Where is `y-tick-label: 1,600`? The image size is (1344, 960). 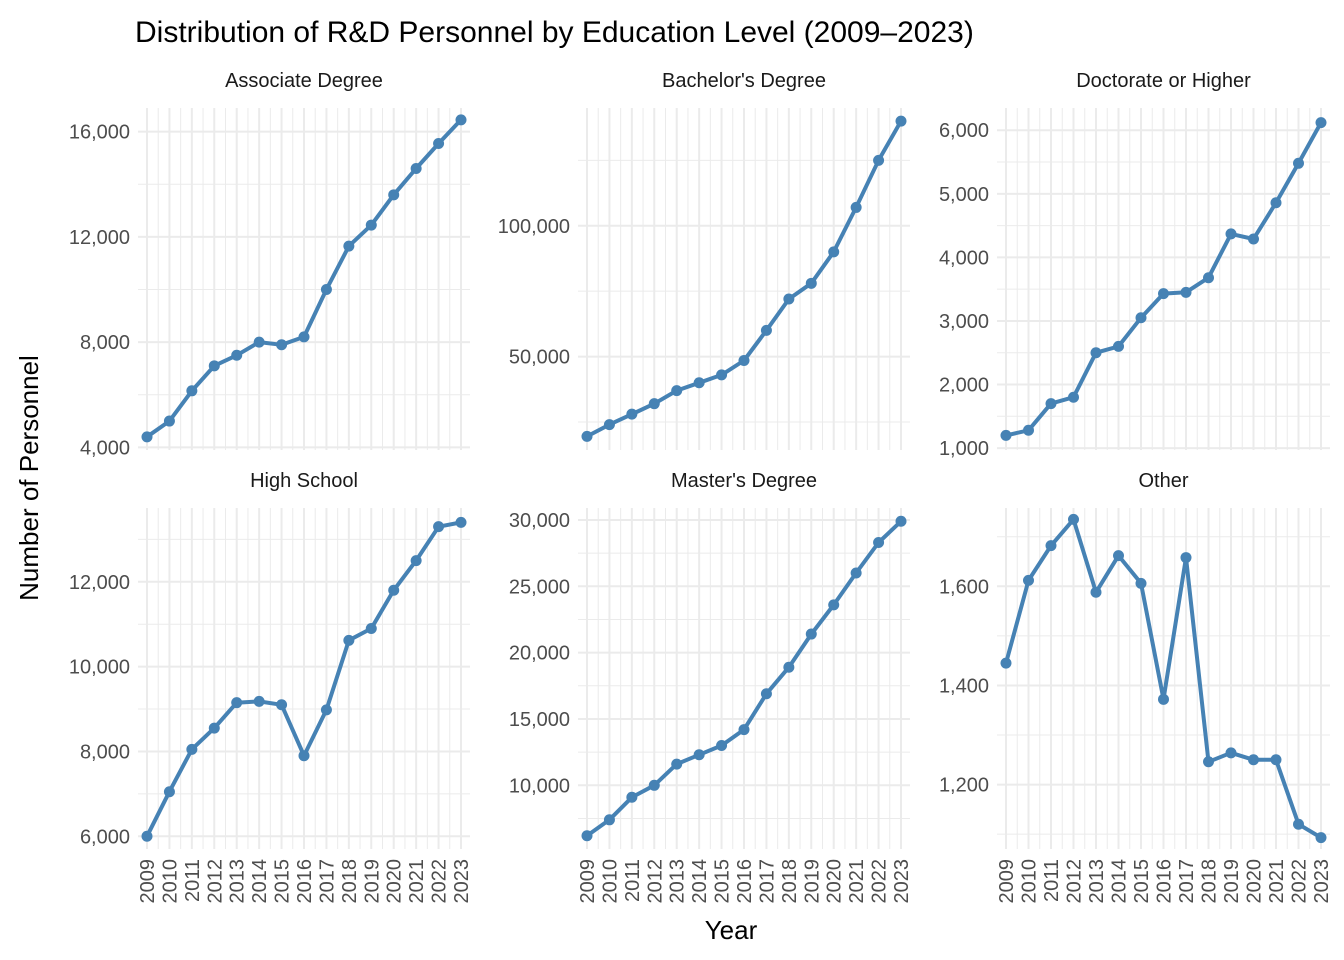
y-tick-label: 1,600 is located at coordinates (964, 587).